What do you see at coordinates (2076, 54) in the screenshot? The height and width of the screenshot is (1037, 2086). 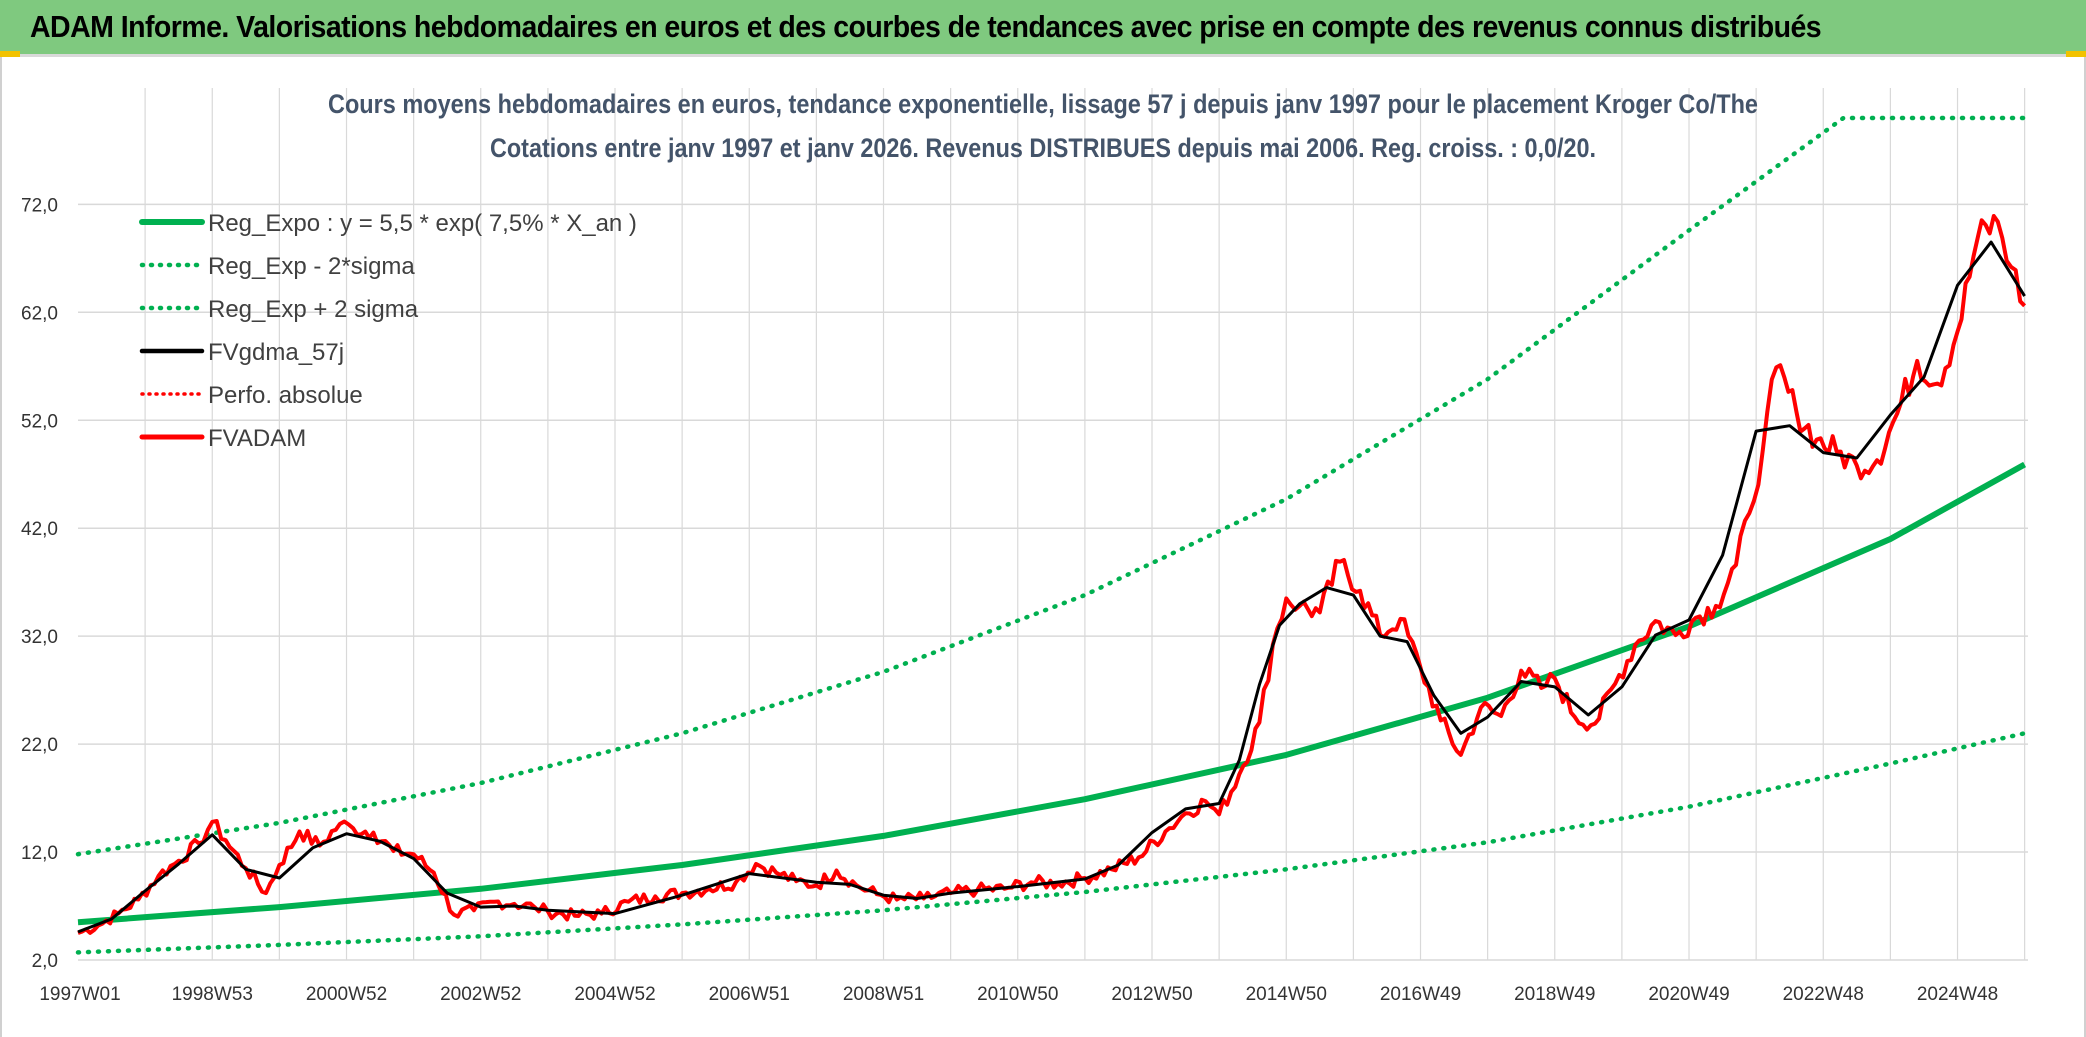 I see `corner-mark-right` at bounding box center [2076, 54].